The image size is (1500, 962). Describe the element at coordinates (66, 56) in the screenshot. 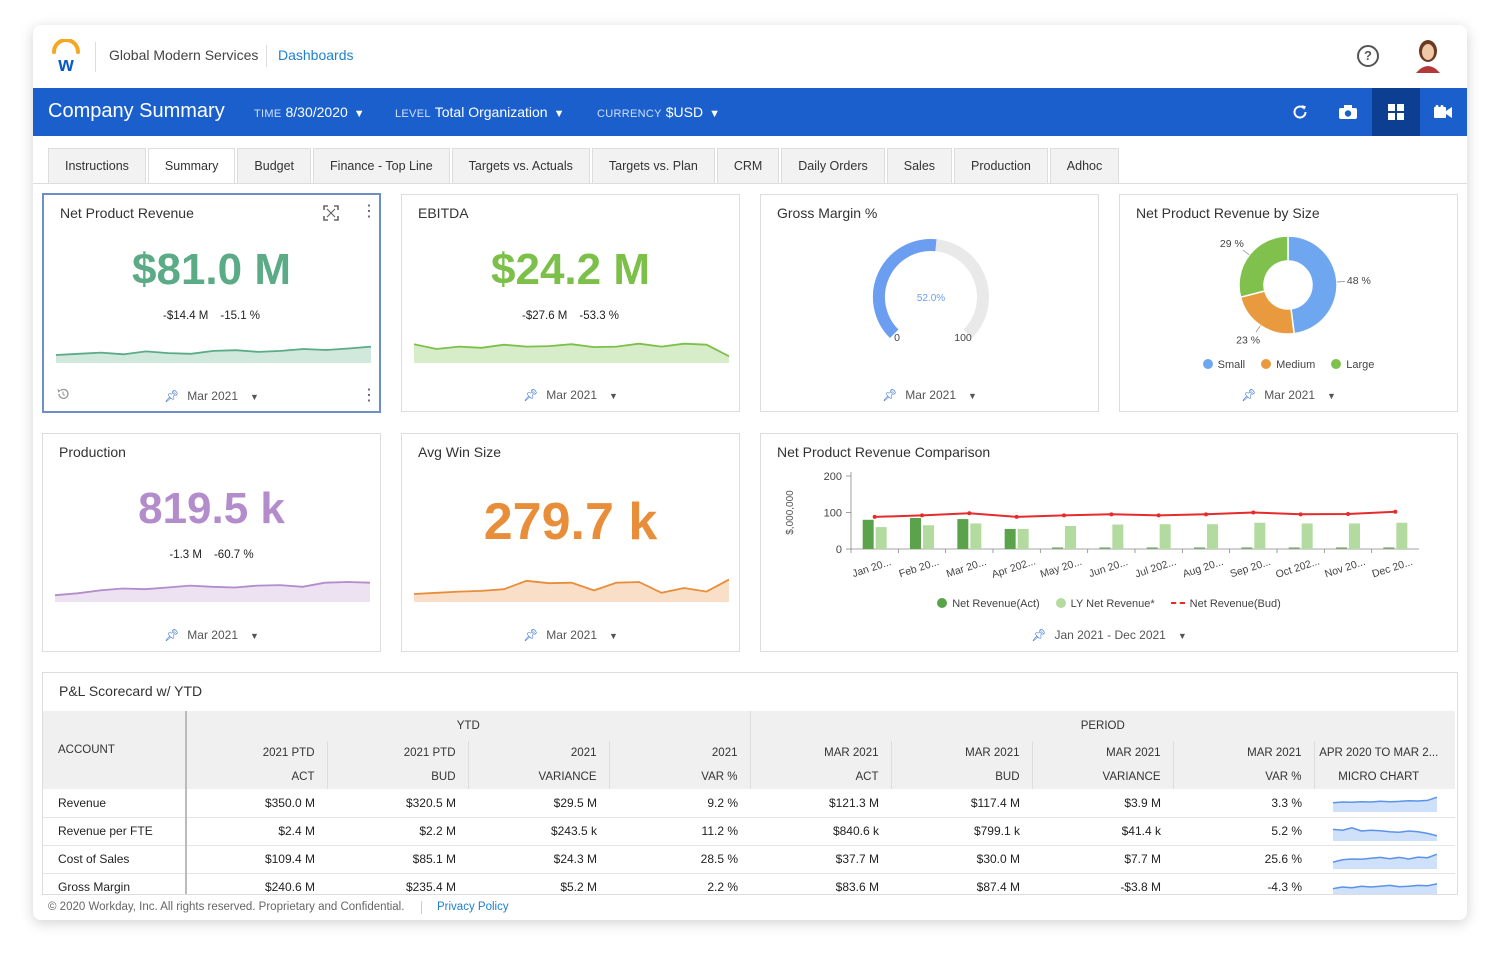

I see `workday-logo: w` at that location.